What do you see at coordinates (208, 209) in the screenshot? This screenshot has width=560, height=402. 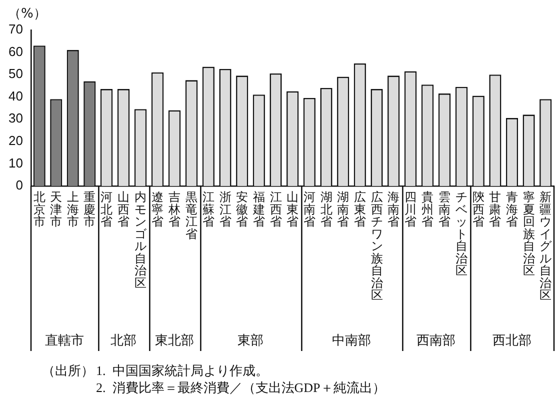 I see `x-tick-label: 江蘇省` at bounding box center [208, 209].